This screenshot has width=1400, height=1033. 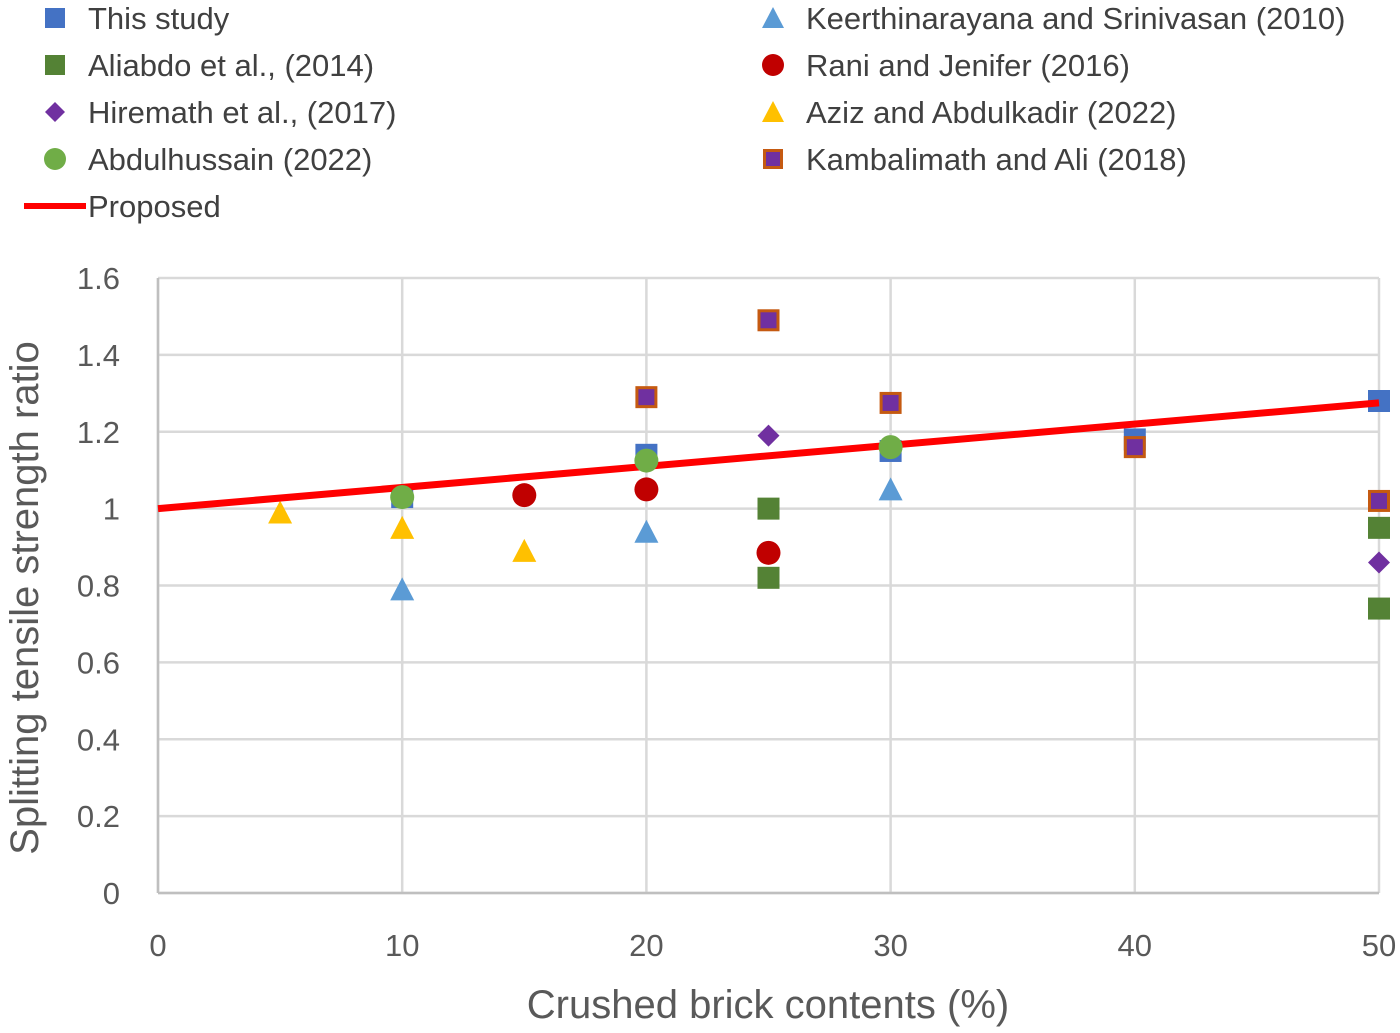 I want to click on x-tick-label: 20, so click(x=646, y=945).